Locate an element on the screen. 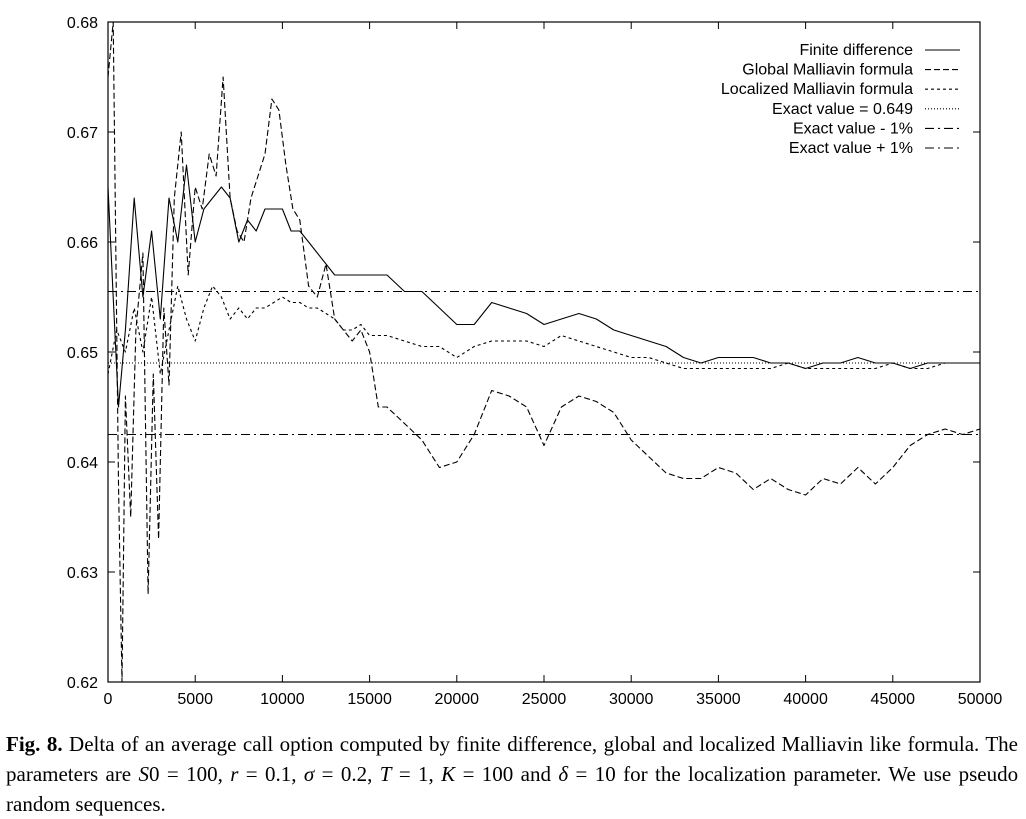  caption-param-delta: δ is located at coordinates (563, 774).